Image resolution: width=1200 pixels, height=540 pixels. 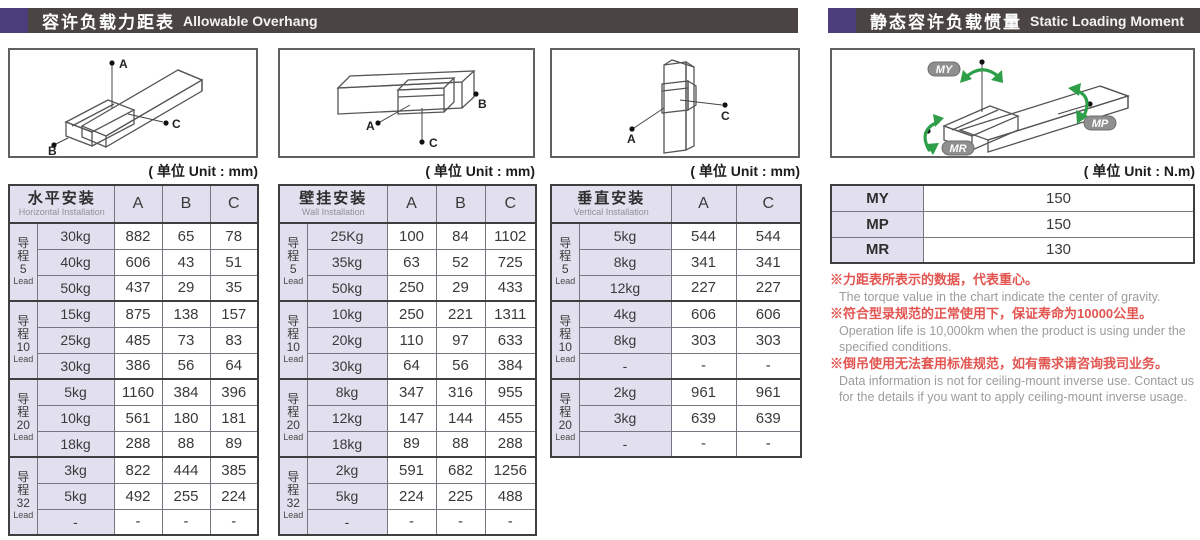 I want to click on column-header: C, so click(x=234, y=204).